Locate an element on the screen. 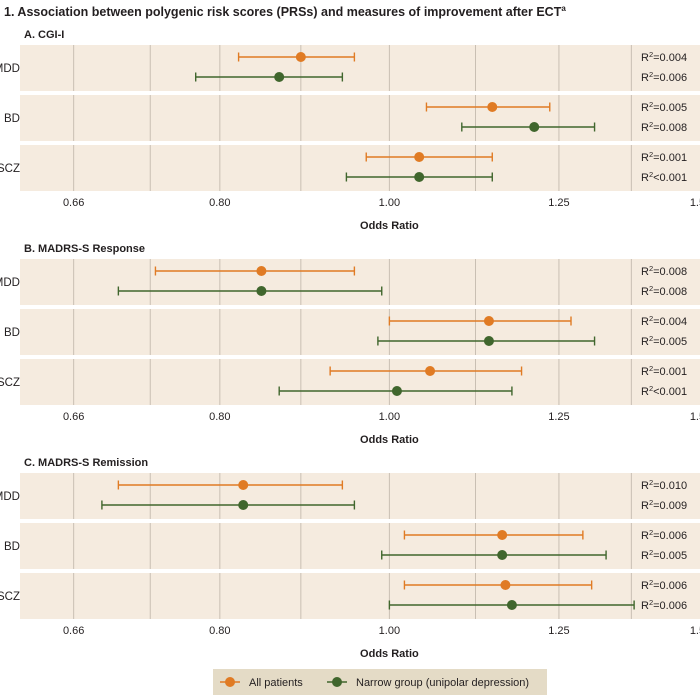 The image size is (700, 700). estimate-all-patients: R2=0.005 is located at coordinates (556, 107).